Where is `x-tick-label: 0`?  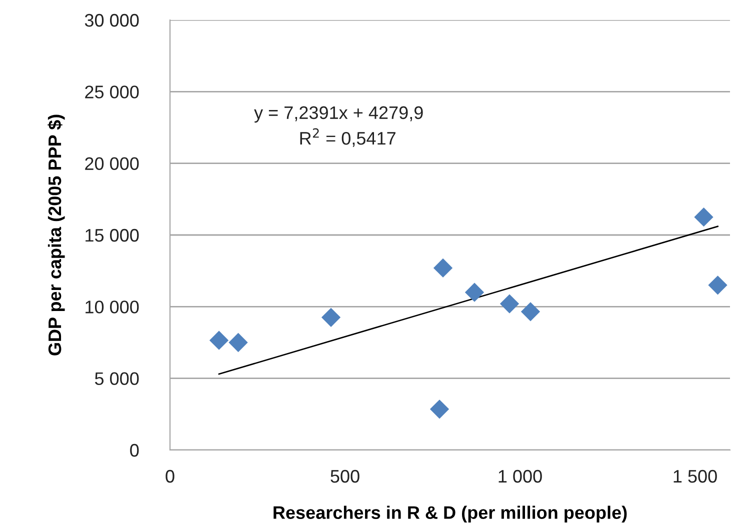 x-tick-label: 0 is located at coordinates (170, 476).